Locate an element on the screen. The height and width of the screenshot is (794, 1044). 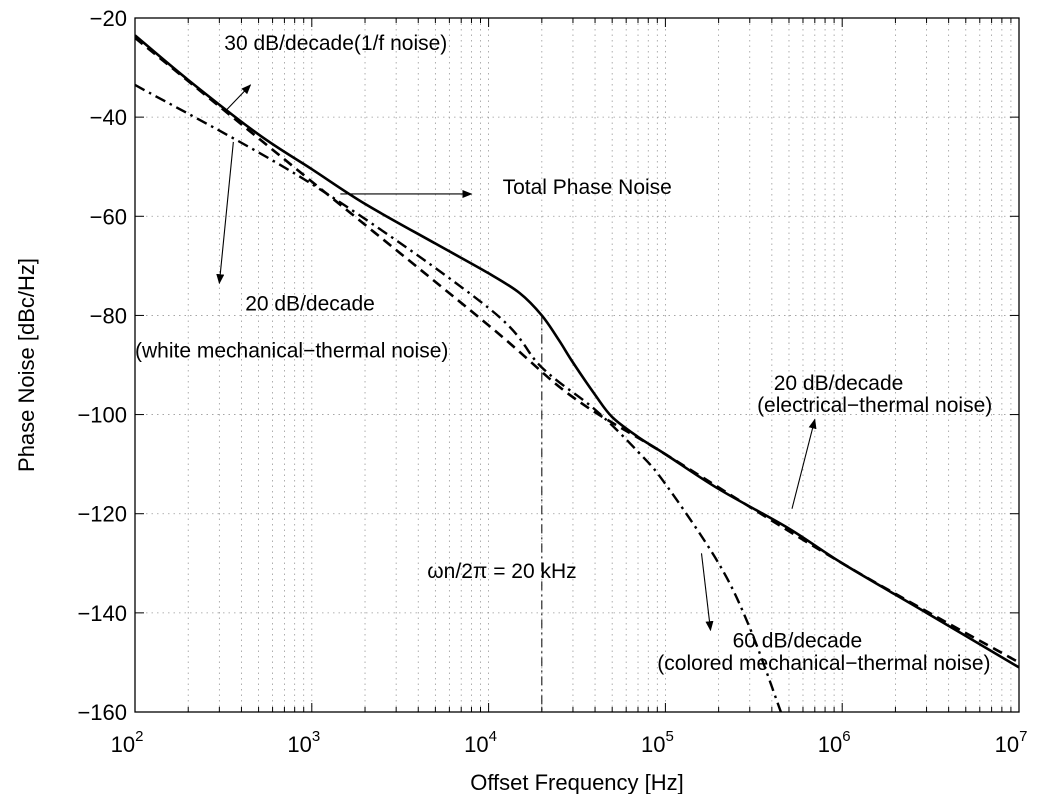
x-tick-label: 10⁷ is located at coordinates (1011, 742).